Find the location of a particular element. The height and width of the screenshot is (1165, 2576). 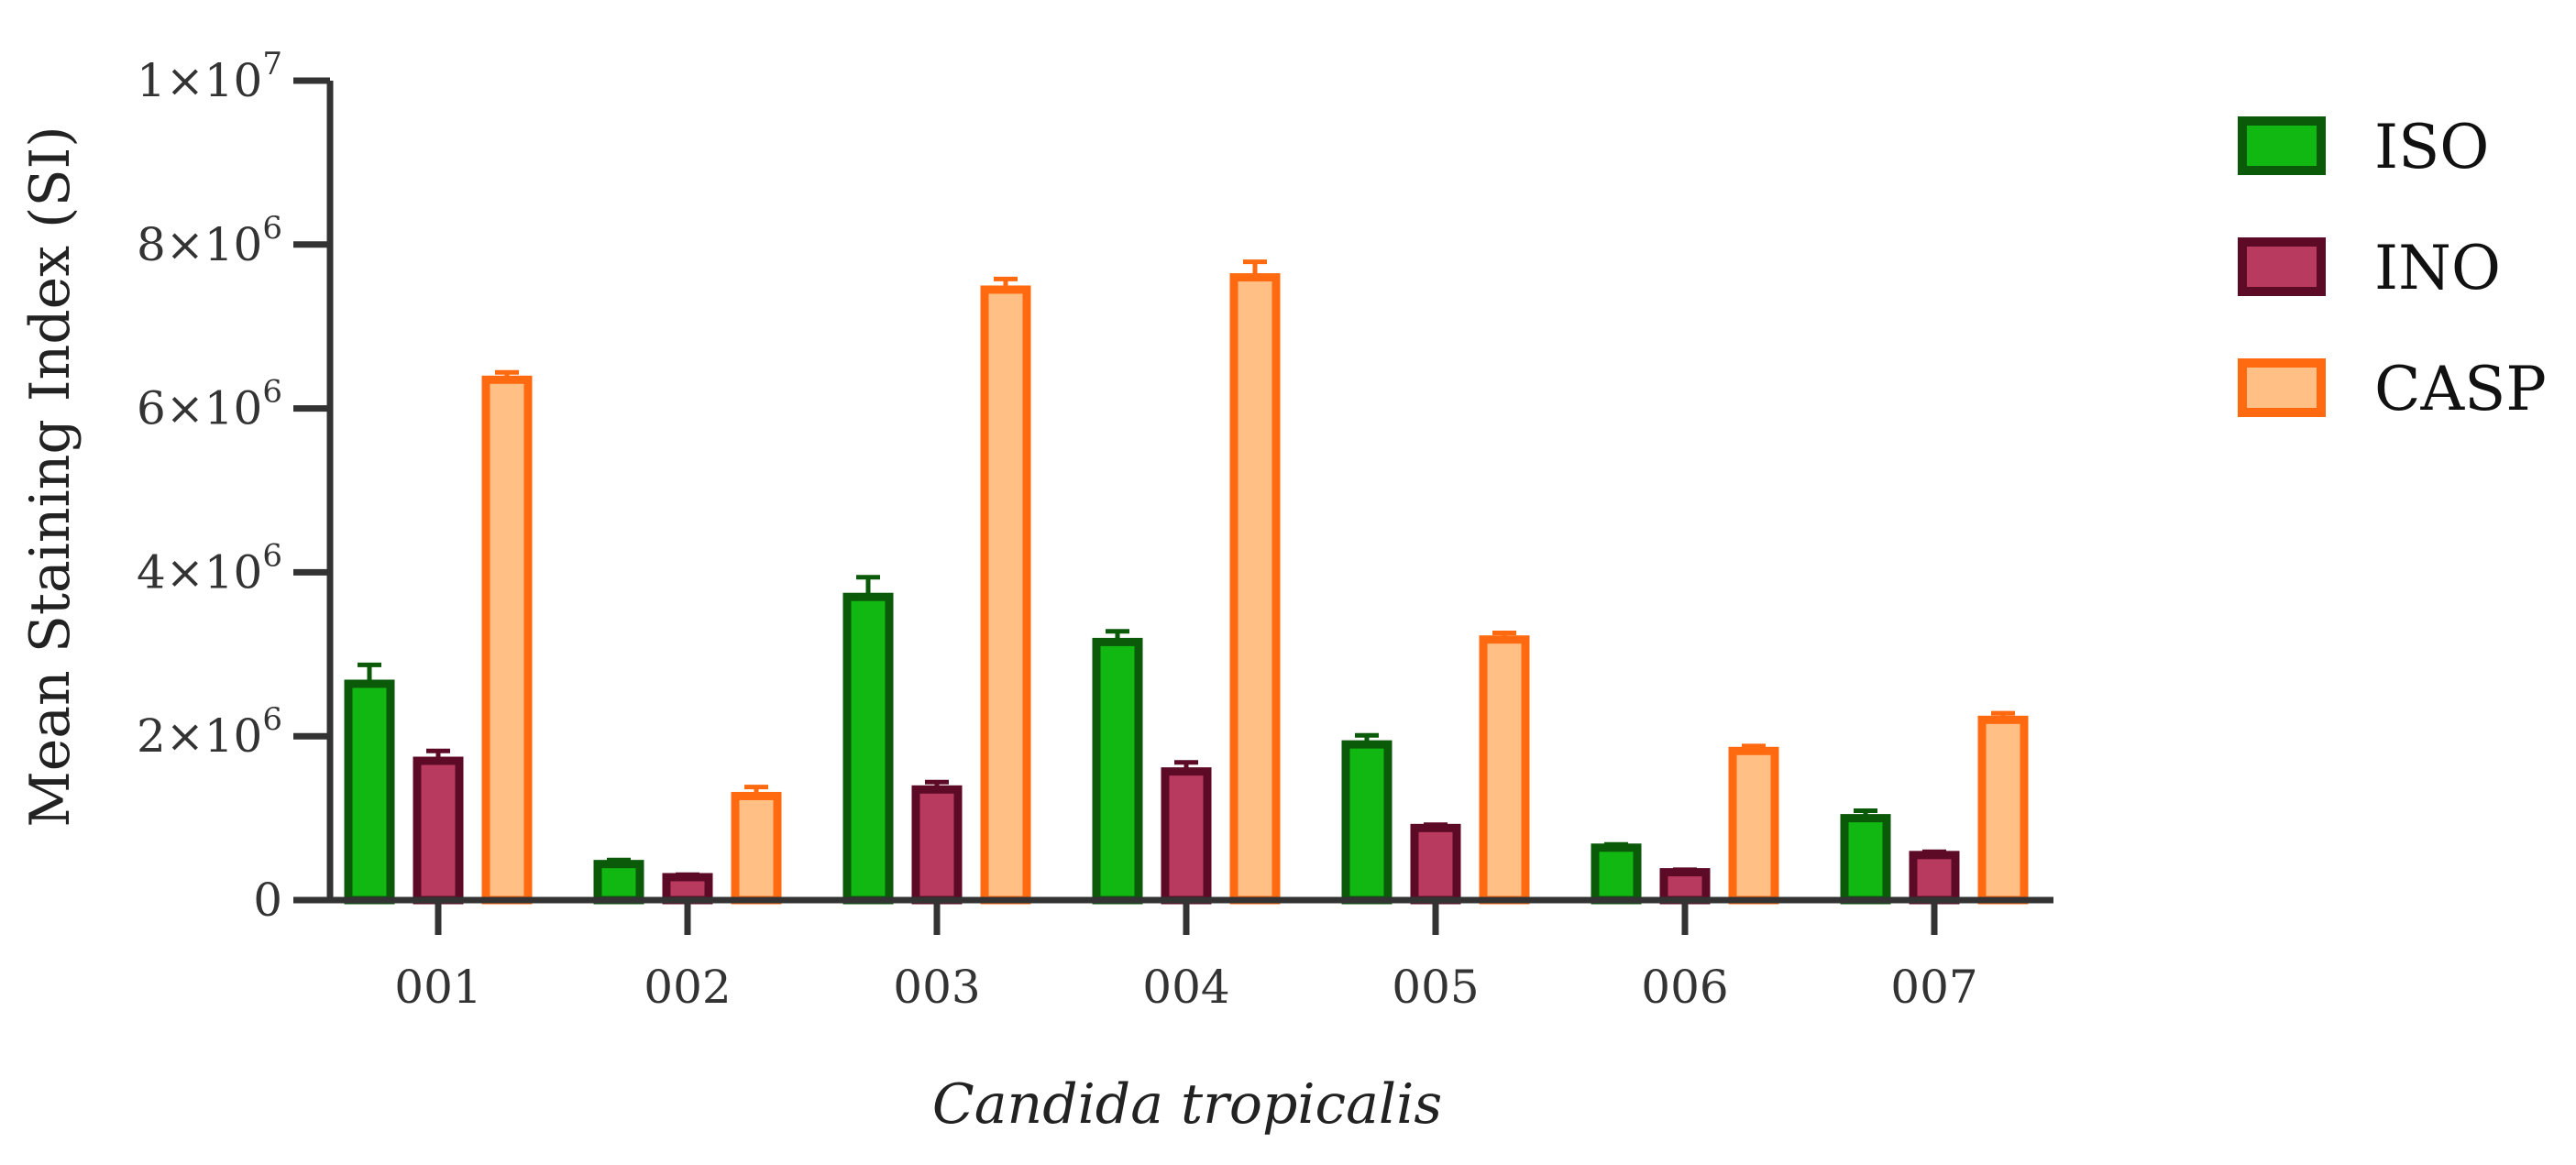

x-tick-label: 007 is located at coordinates (1933, 988).